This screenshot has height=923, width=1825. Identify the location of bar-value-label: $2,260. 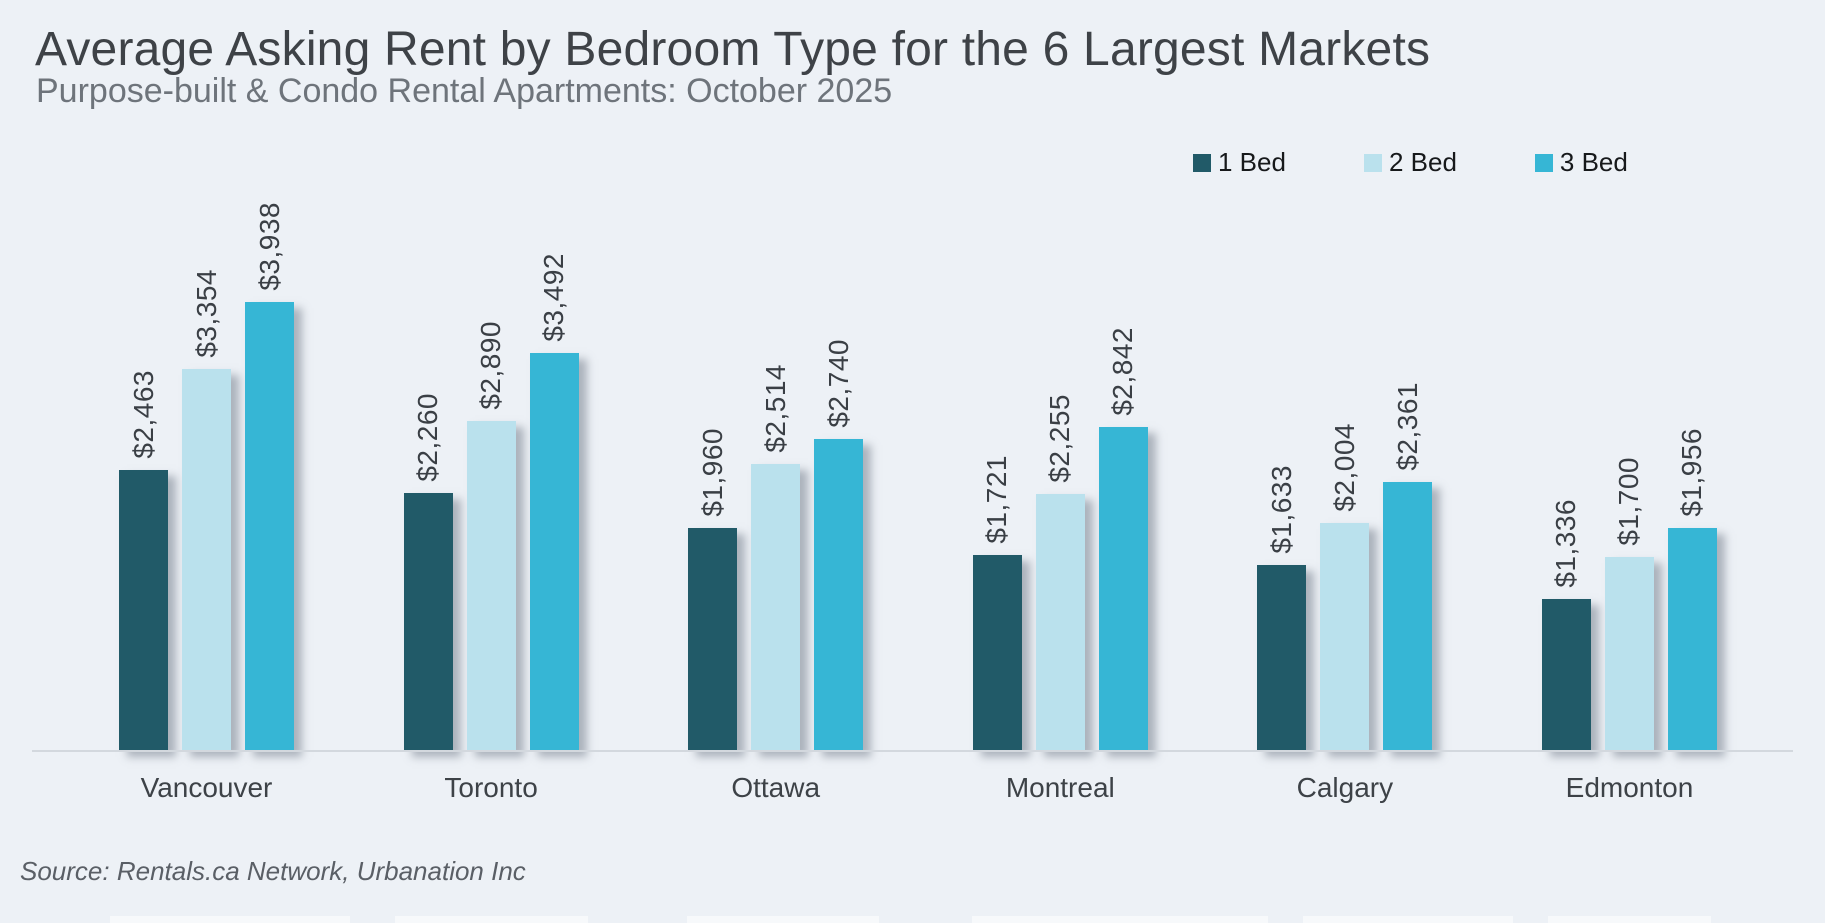
(428, 437).